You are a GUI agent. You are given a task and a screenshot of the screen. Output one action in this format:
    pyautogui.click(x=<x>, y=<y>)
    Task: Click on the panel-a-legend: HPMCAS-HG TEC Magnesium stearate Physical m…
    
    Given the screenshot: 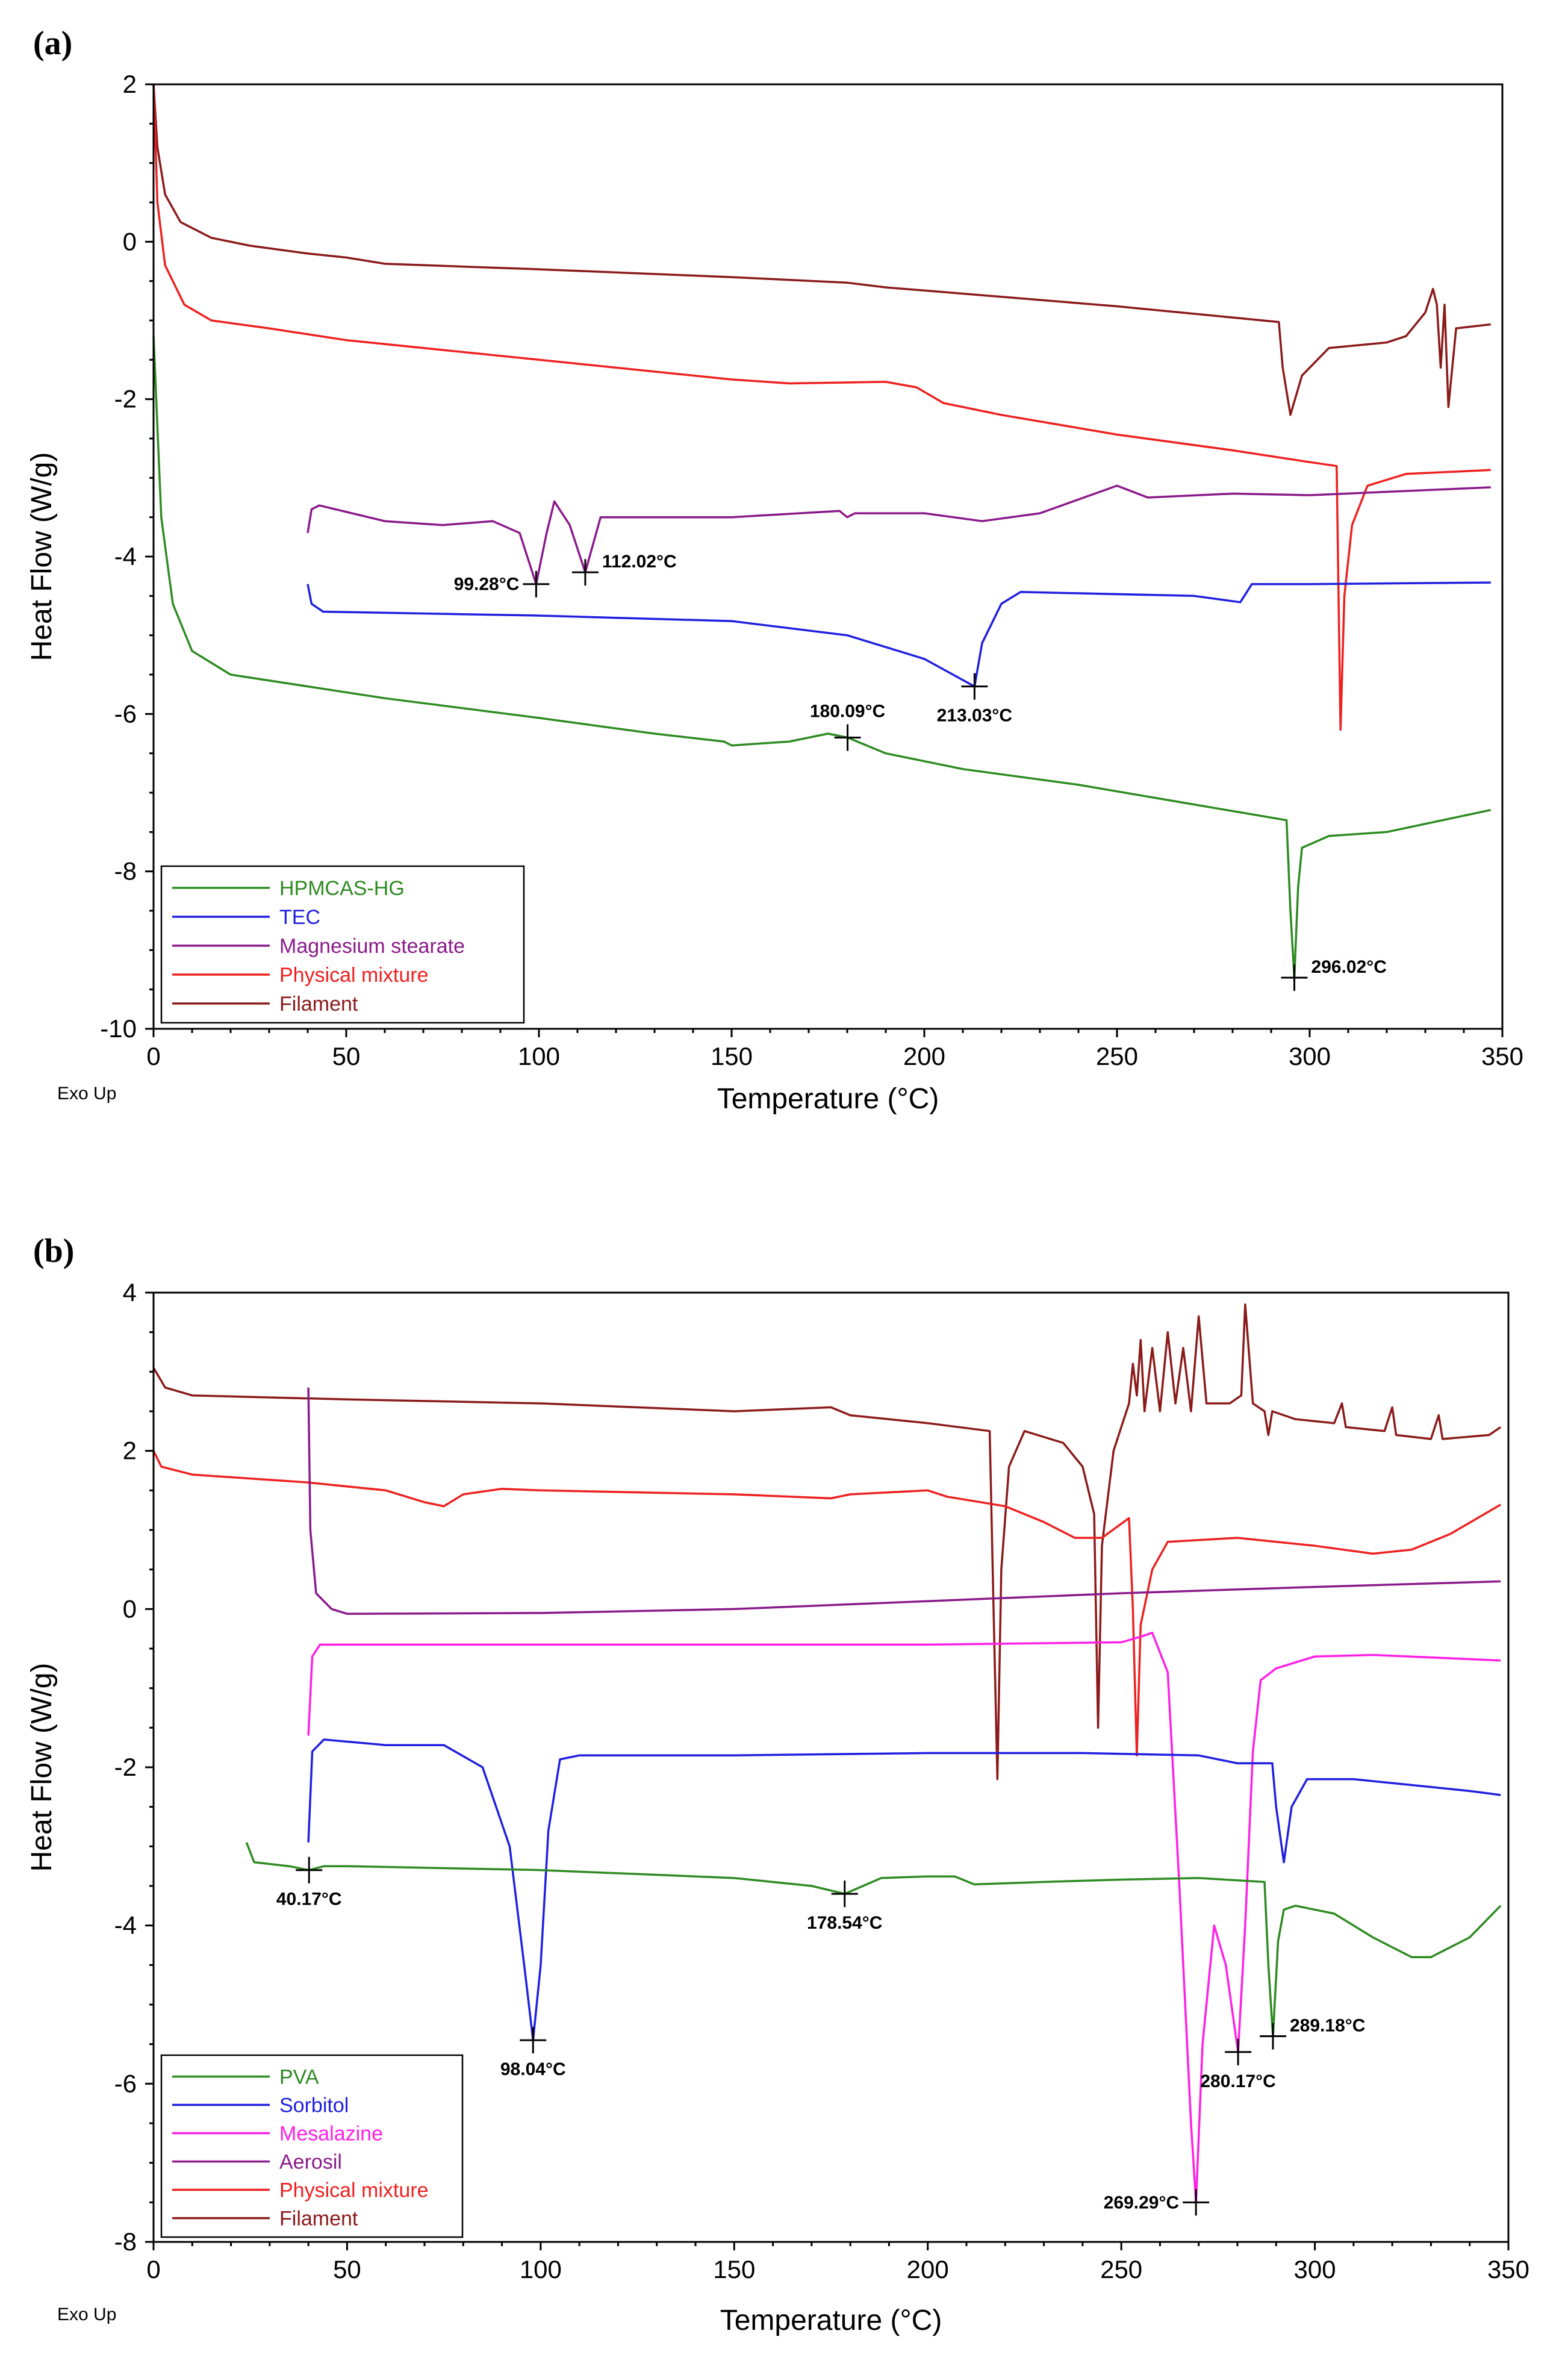 What is the action you would take?
    pyautogui.click(x=343, y=944)
    